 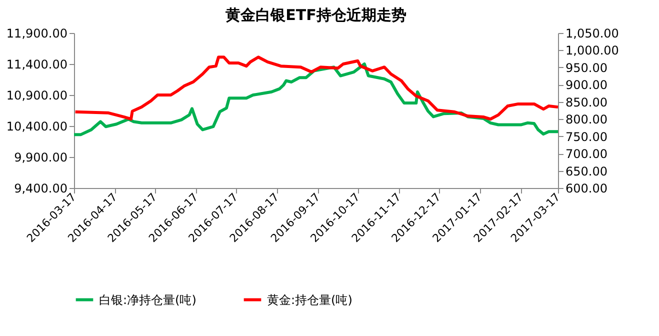 What do you see at coordinates (147, 299) in the screenshot?
I see `legend-label: 白银:净持仓量(吨)` at bounding box center [147, 299].